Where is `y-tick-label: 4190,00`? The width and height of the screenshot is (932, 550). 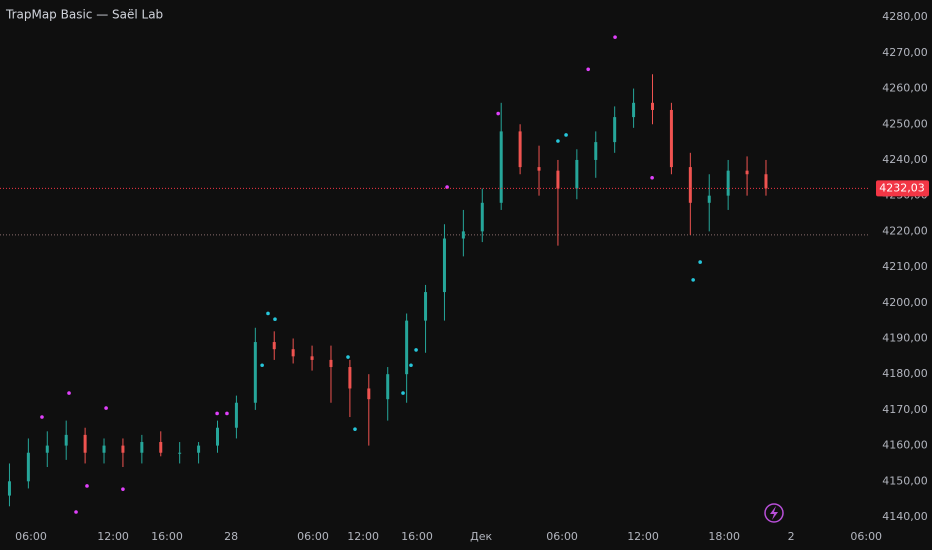 y-tick-label: 4190,00 is located at coordinates (905, 337).